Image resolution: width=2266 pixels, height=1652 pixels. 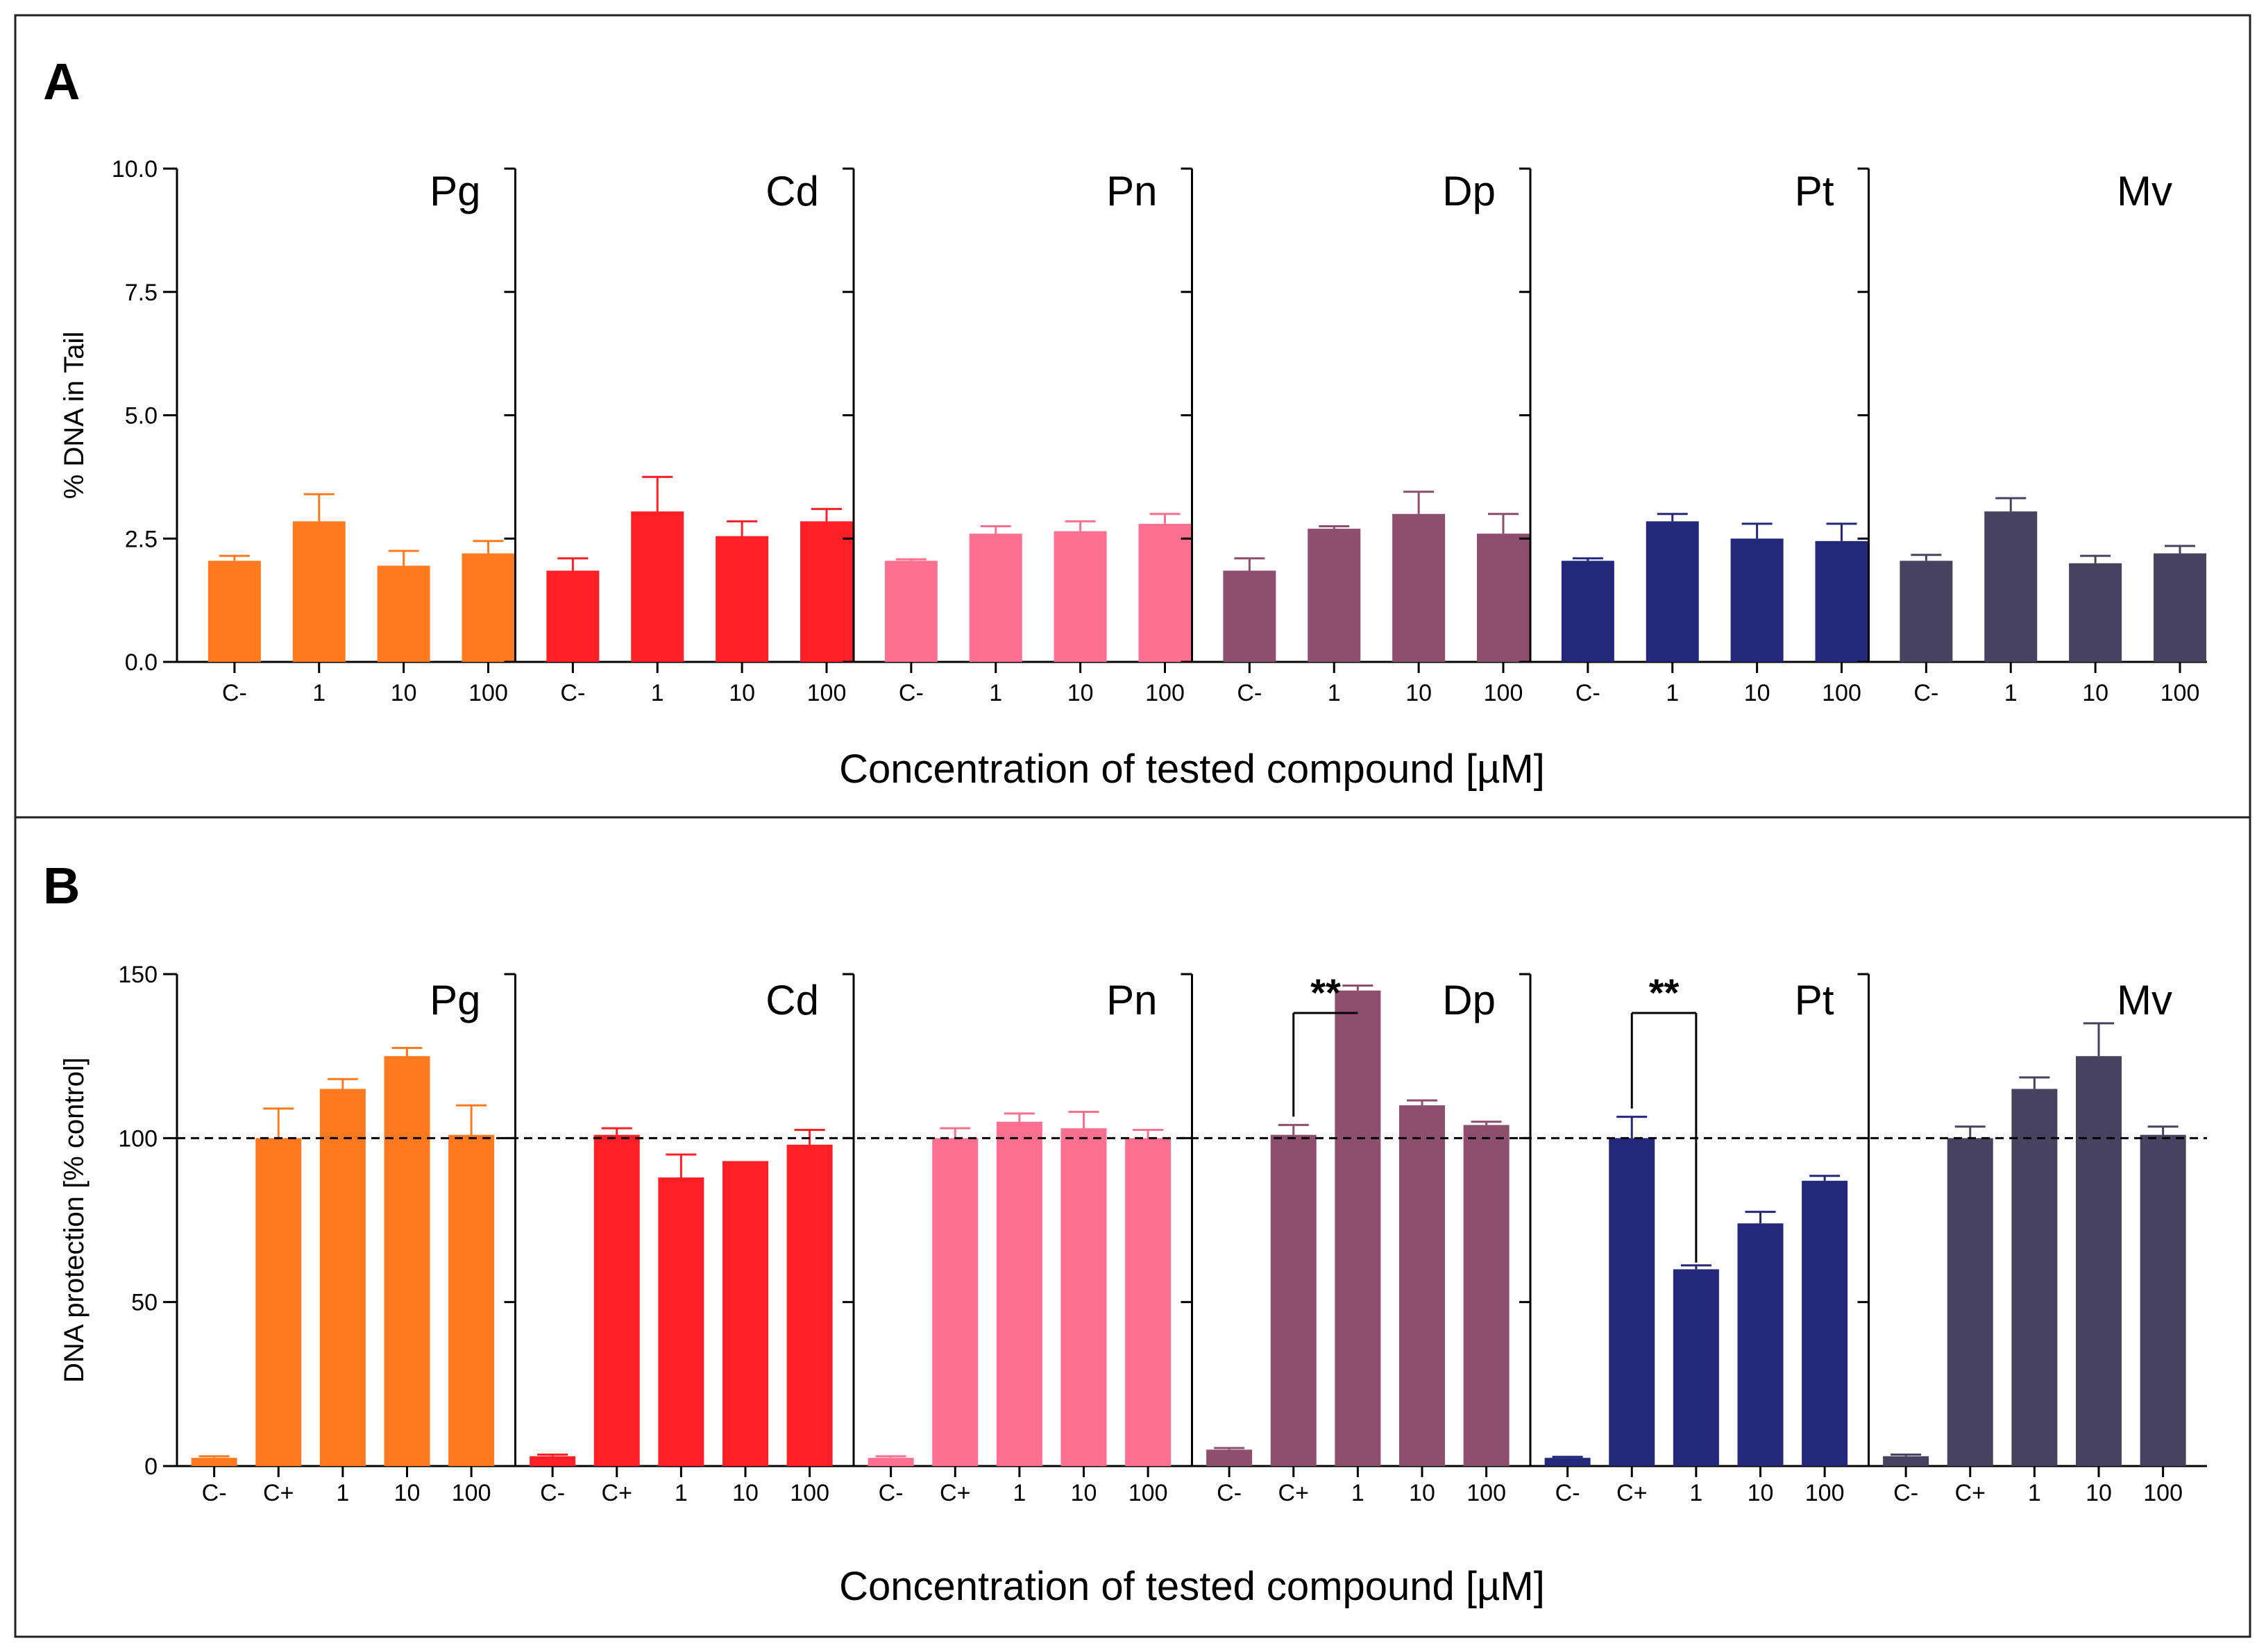 I want to click on group-dp: Dp C- 1 10 100, so click(x=1355, y=437).